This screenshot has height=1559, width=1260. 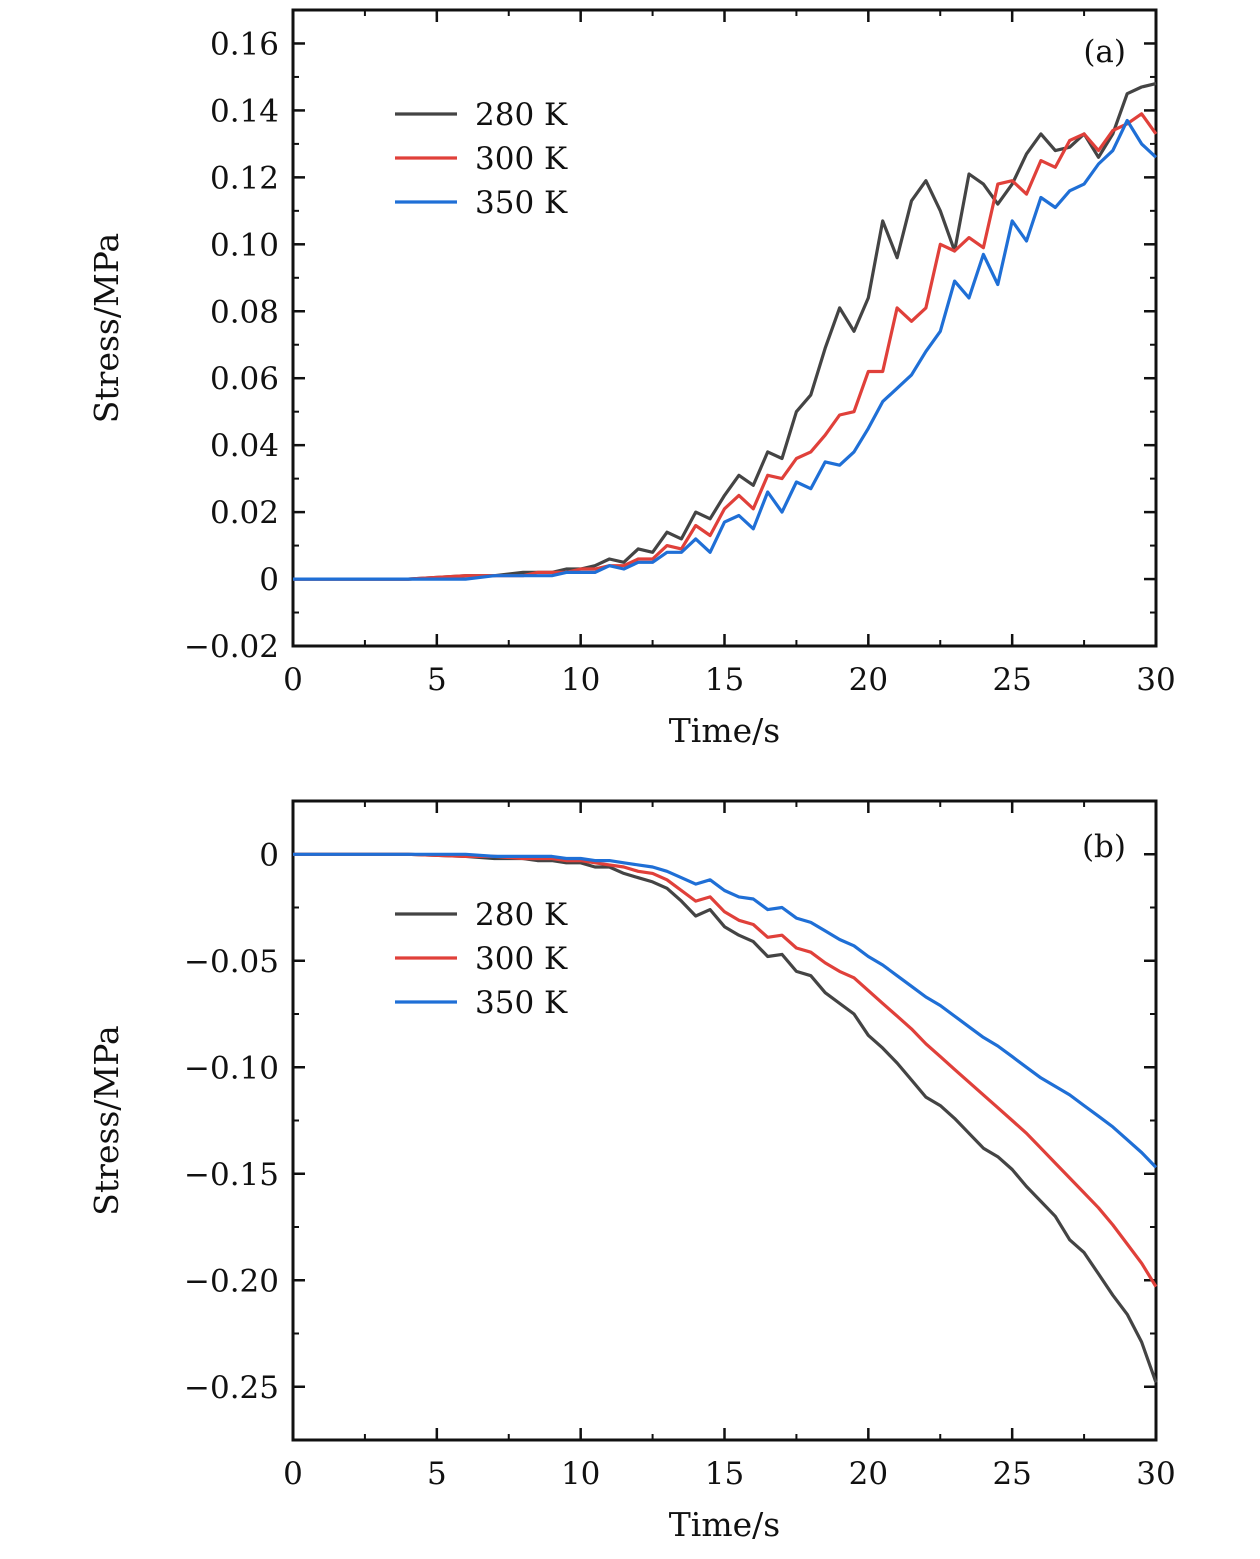 What do you see at coordinates (244, 312) in the screenshot?
I see `y-tick-label: 0.08` at bounding box center [244, 312].